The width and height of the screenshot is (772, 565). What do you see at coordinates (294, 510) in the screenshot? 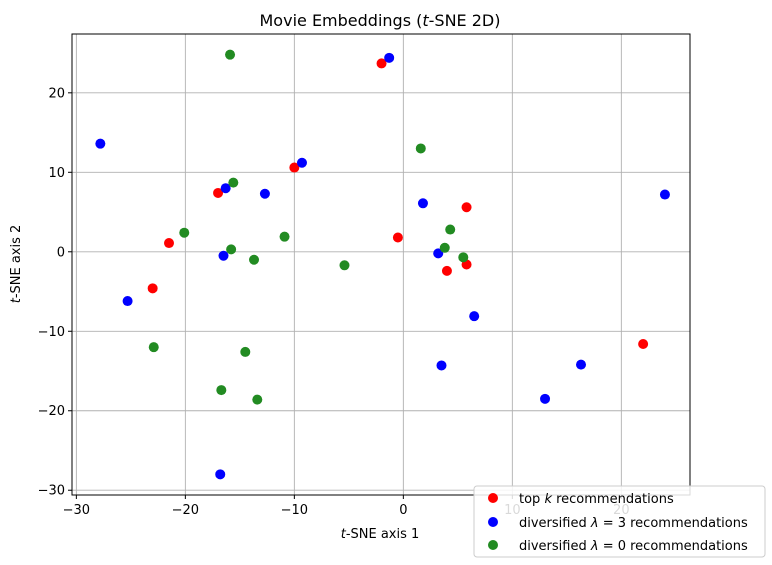
I see `x-tick-label: −10` at bounding box center [294, 510].